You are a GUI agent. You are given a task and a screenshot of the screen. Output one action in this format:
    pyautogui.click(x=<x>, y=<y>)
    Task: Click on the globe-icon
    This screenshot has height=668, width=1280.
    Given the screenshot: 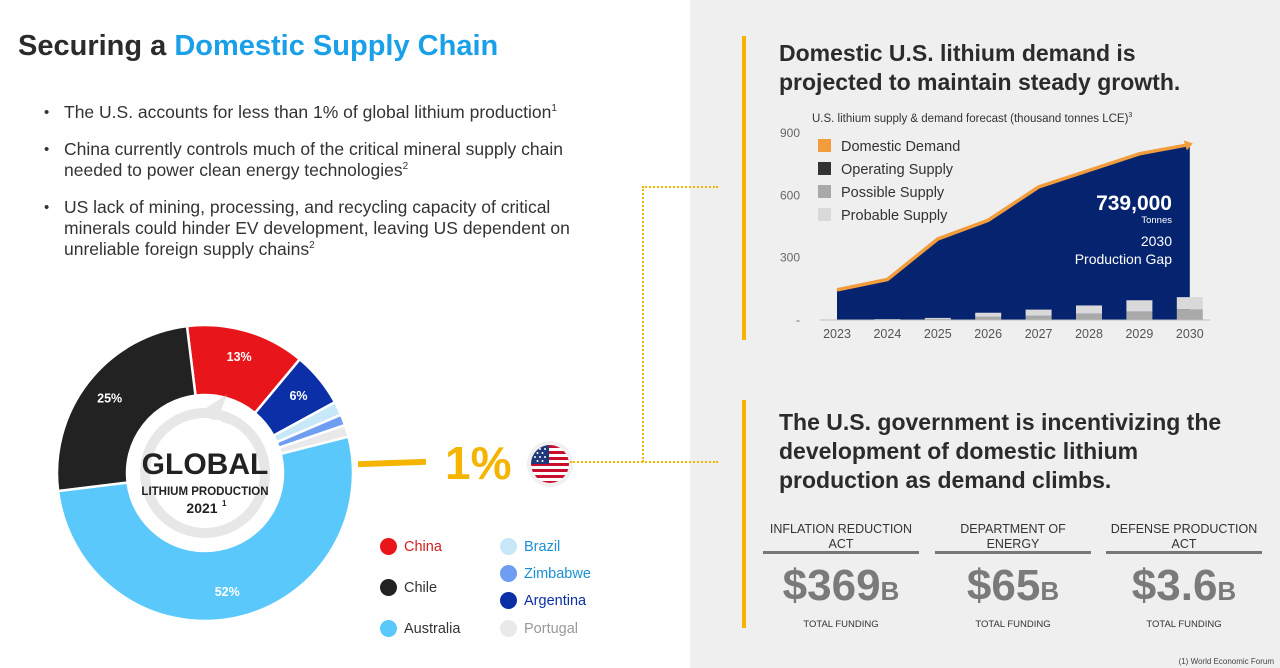 What is the action you would take?
    pyautogui.click(x=205, y=465)
    